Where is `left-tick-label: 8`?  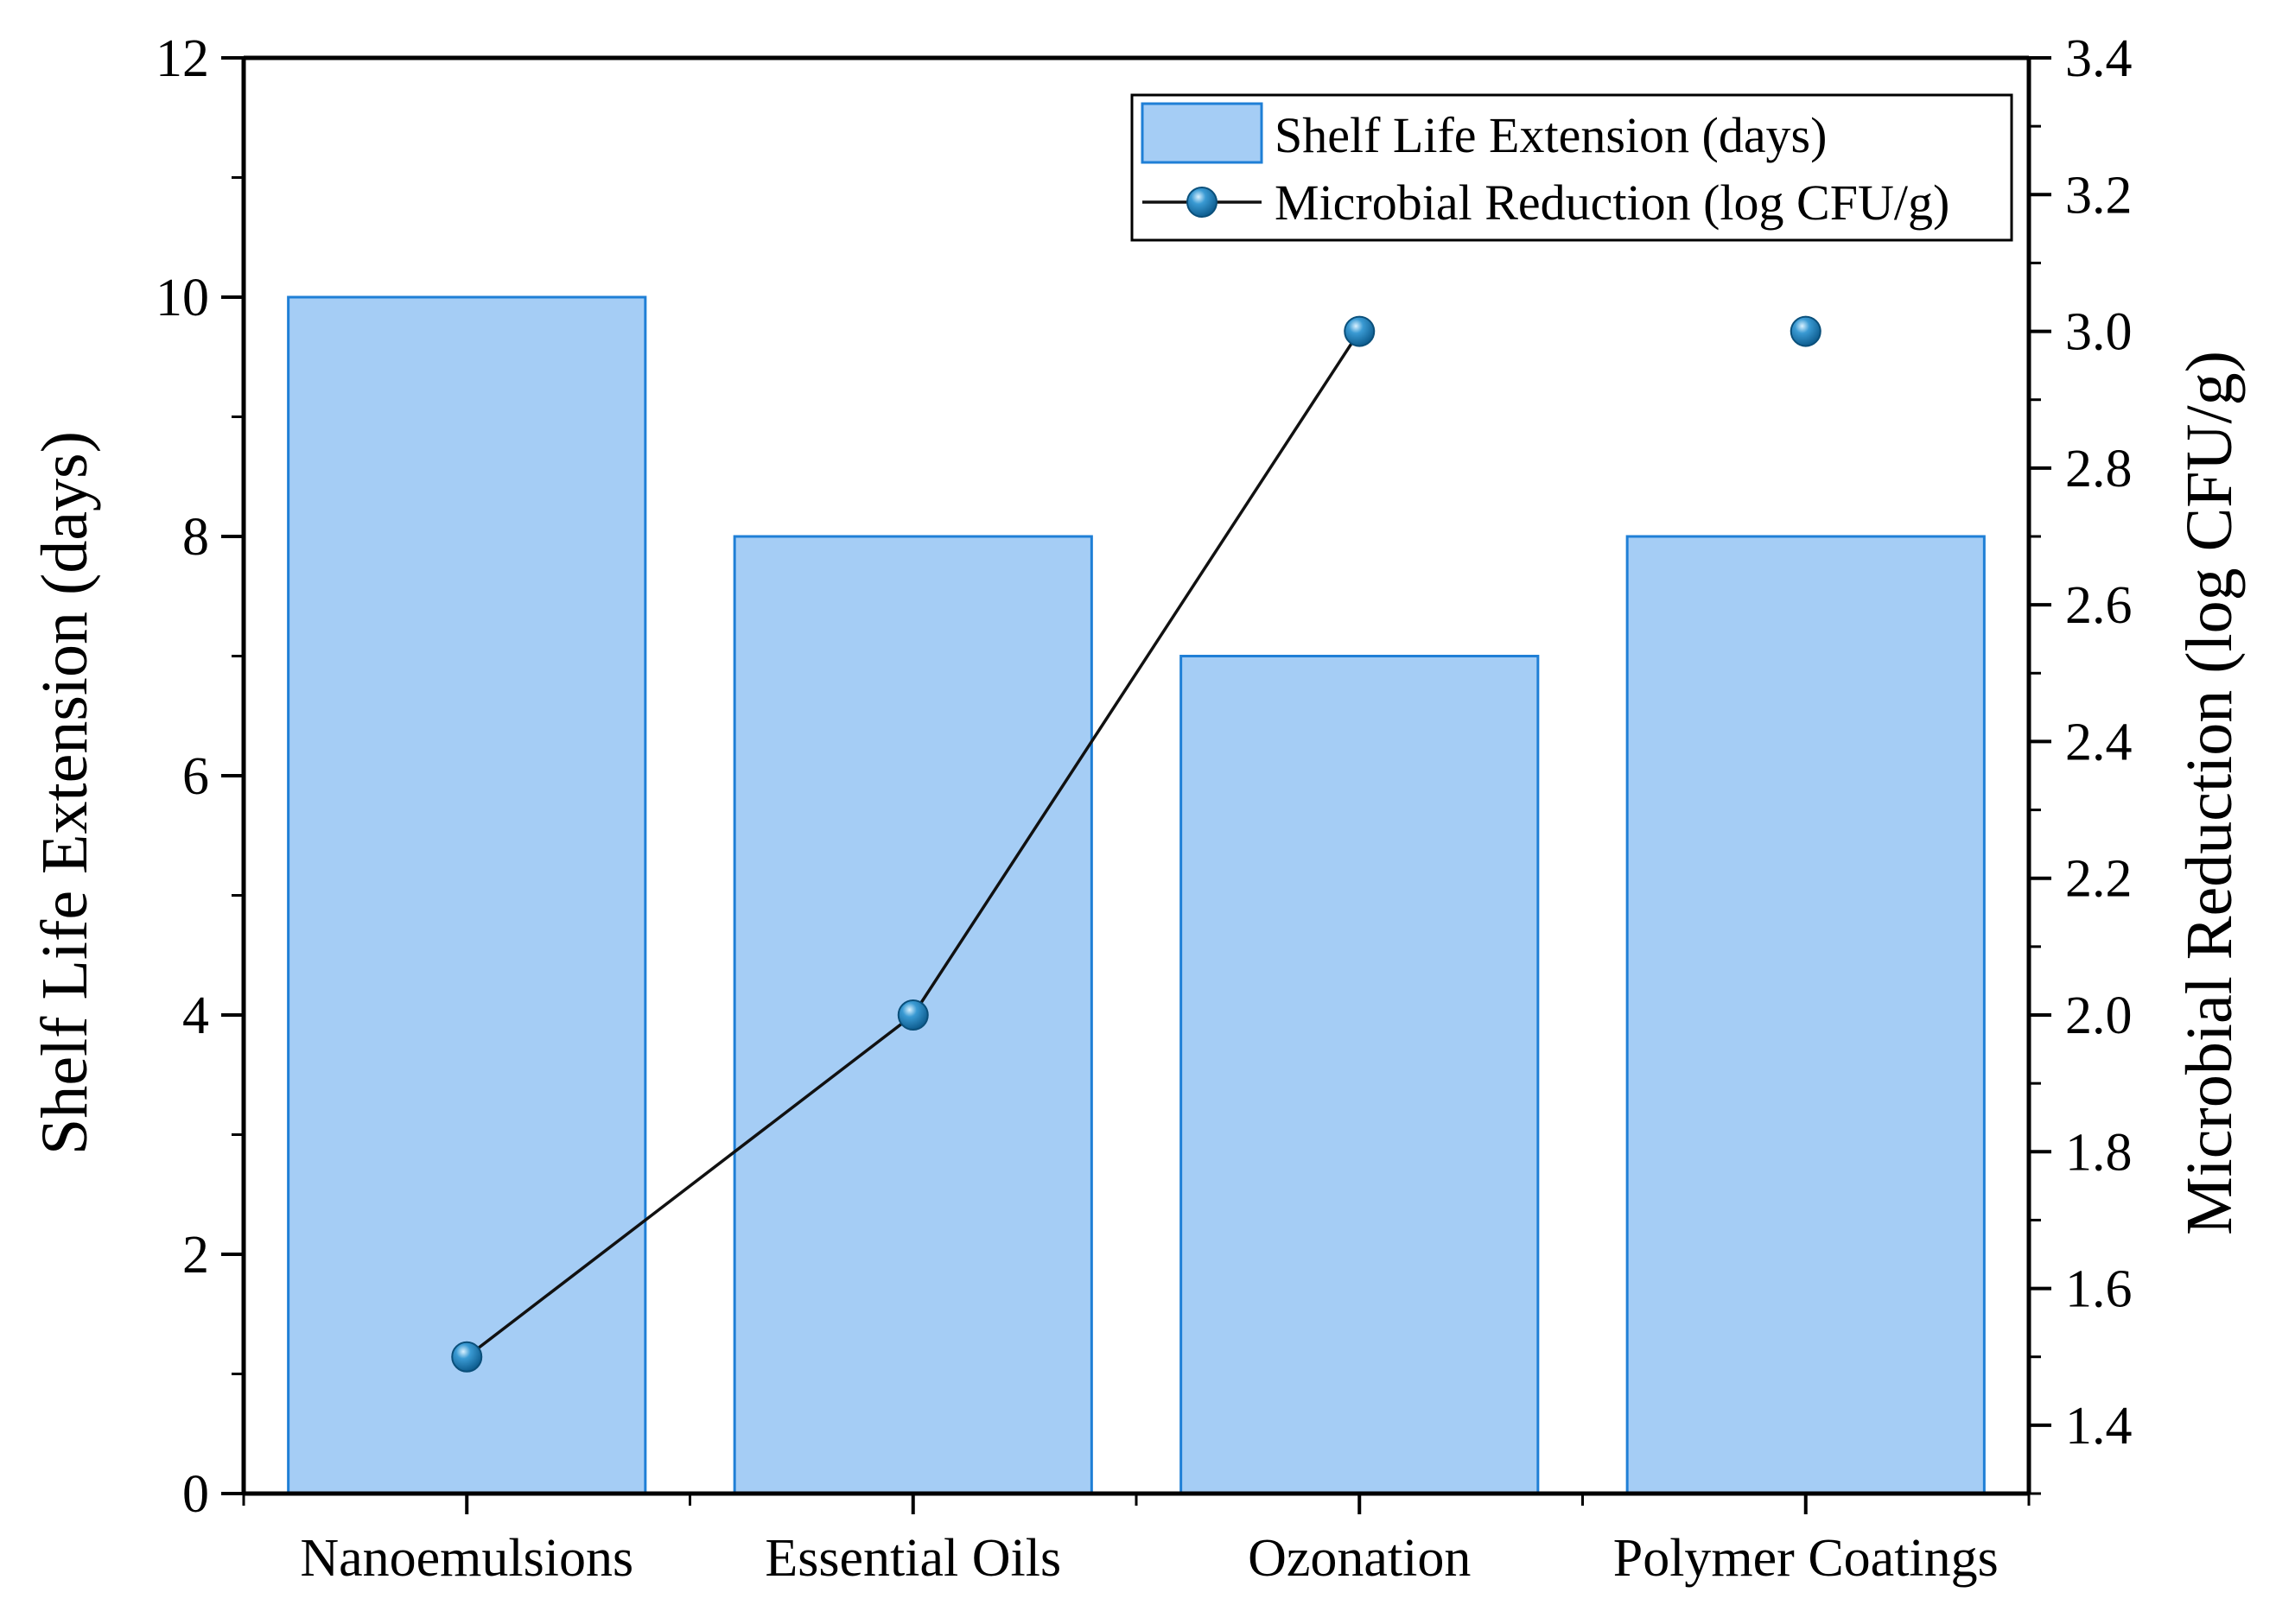
left-tick-label: 8 is located at coordinates (195, 537).